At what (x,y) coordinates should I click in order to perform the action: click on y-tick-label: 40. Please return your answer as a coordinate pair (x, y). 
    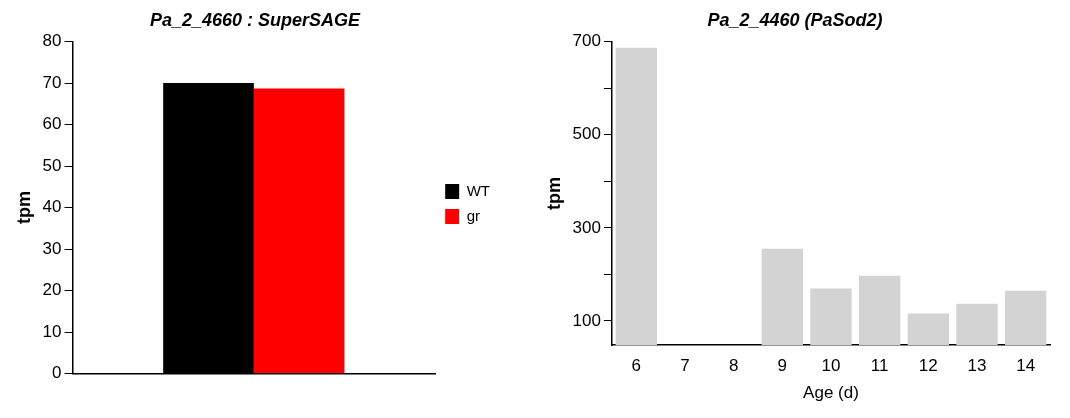
    Looking at the image, I should click on (52, 207).